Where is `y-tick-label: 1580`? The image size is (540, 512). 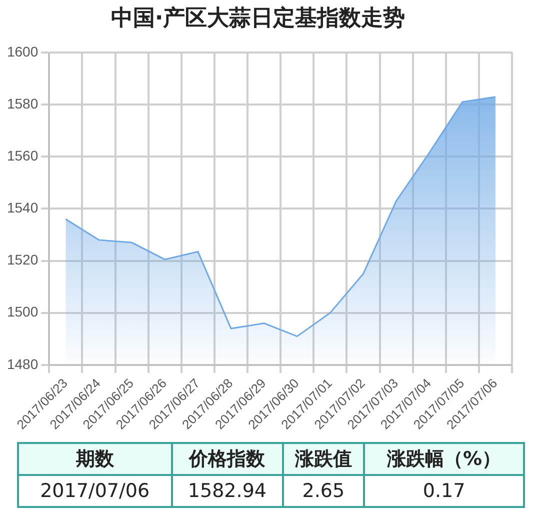 y-tick-label: 1580 is located at coordinates (22, 103).